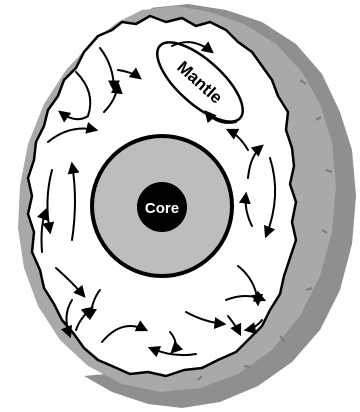 The height and width of the screenshot is (412, 360). Describe the element at coordinates (255, 161) in the screenshot. I see `convection-arrow-right-loop-up` at that location.